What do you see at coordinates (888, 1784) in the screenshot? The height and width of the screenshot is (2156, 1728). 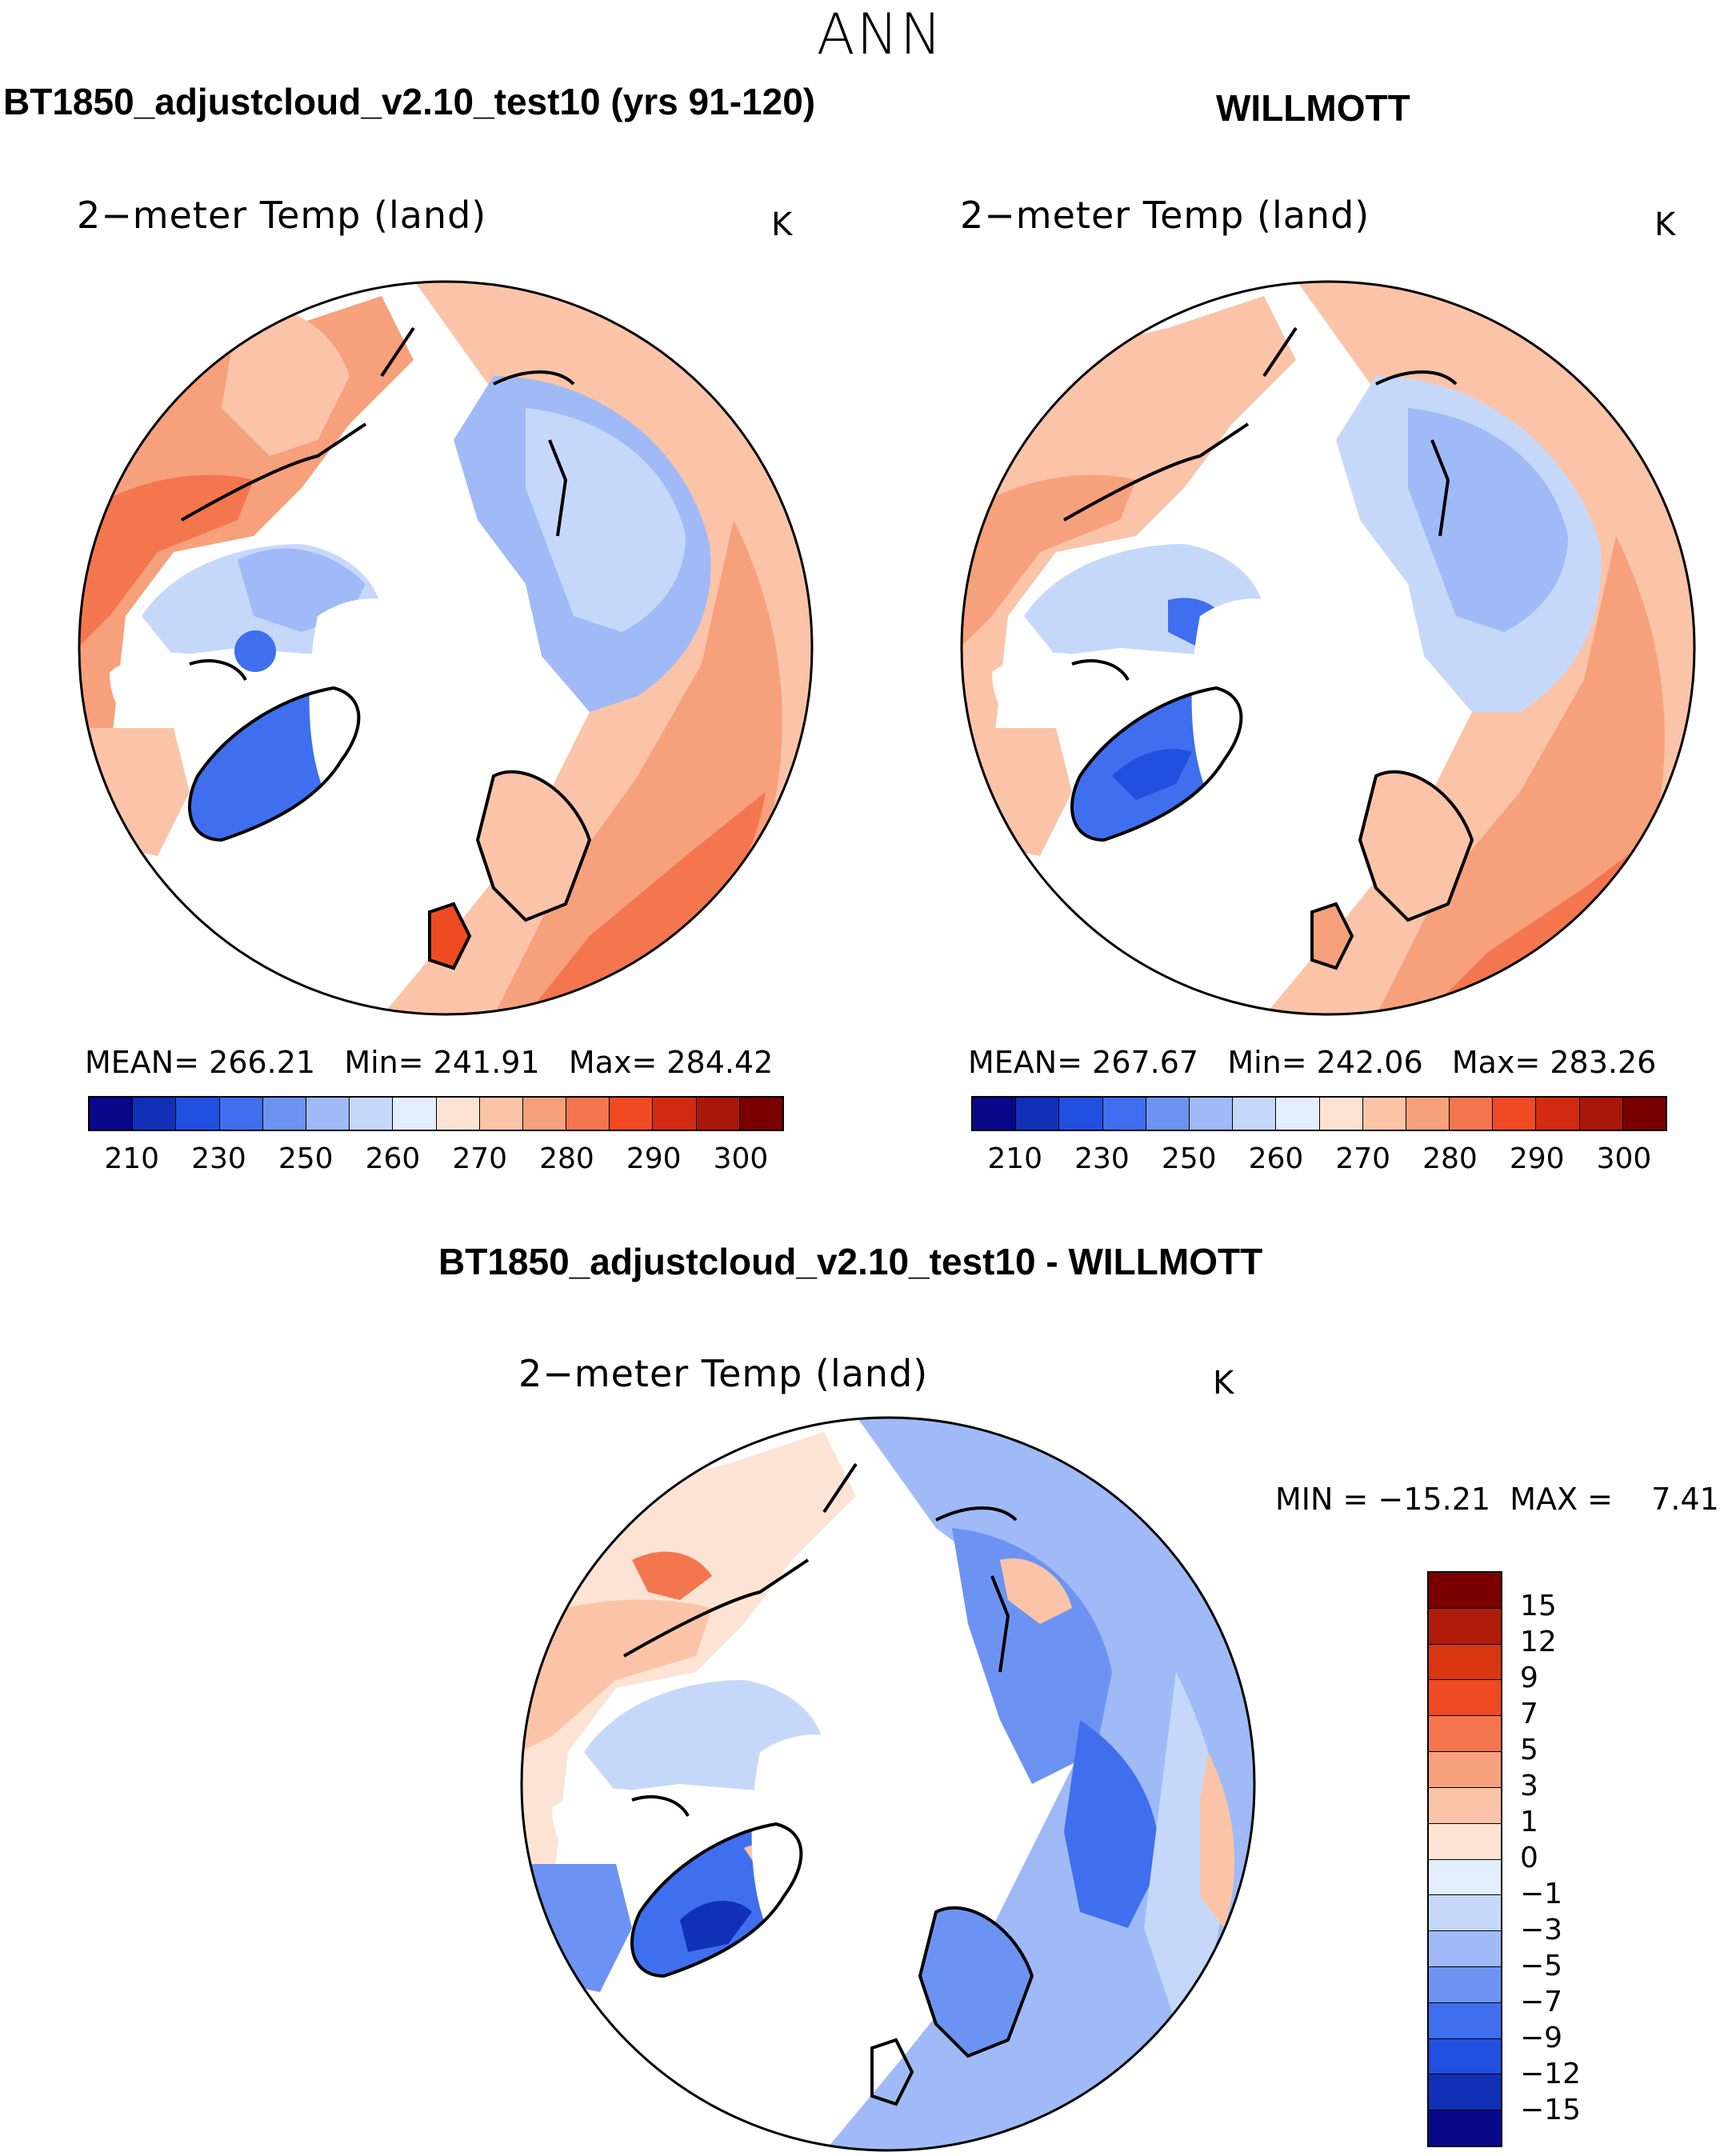 I see `diff-polar-map` at bounding box center [888, 1784].